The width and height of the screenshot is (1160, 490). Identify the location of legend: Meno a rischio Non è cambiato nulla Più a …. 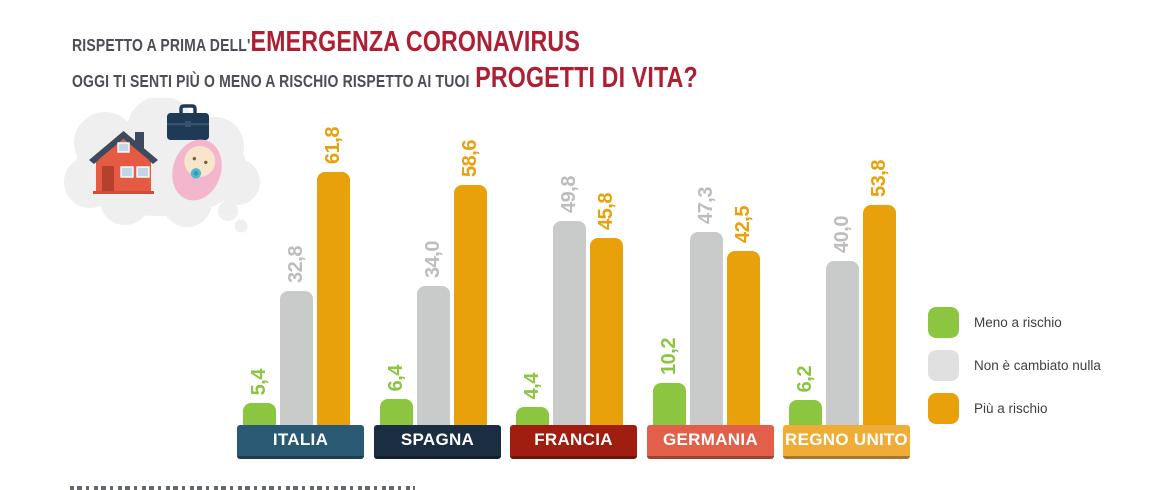
(1014, 365).